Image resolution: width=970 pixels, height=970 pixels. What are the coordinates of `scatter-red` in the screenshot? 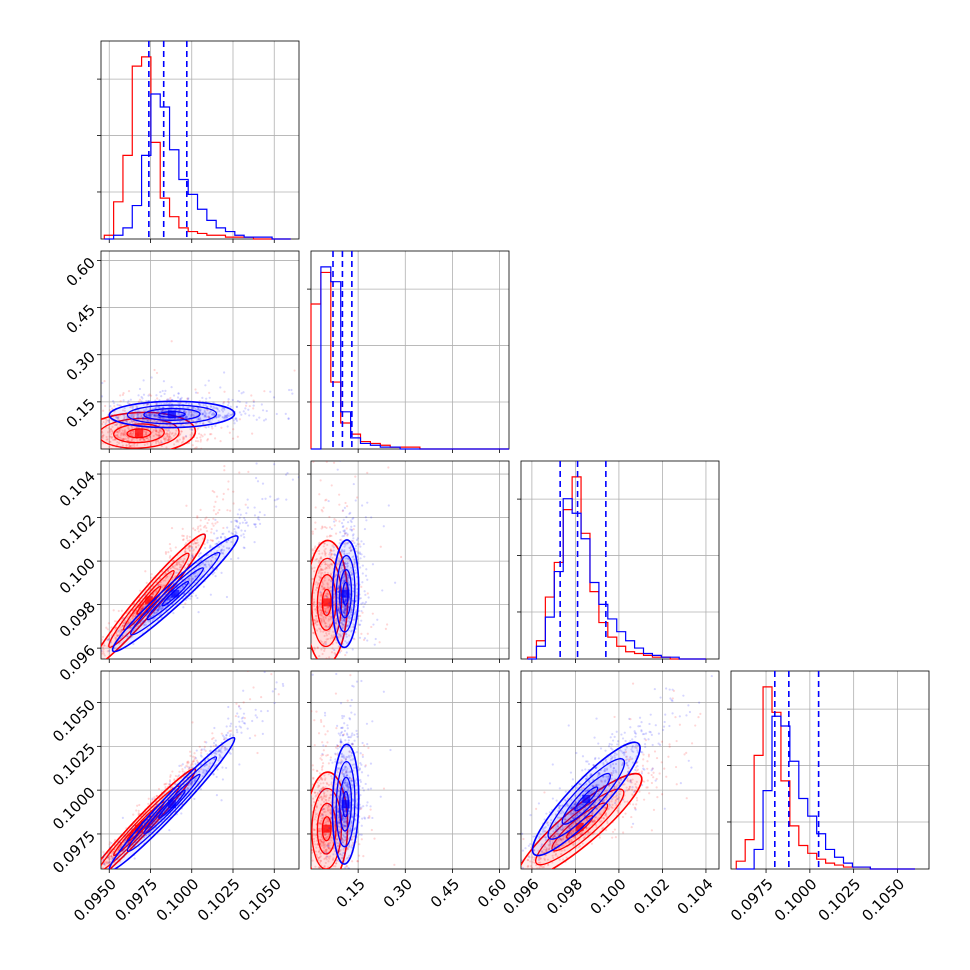 It's located at (187, 398).